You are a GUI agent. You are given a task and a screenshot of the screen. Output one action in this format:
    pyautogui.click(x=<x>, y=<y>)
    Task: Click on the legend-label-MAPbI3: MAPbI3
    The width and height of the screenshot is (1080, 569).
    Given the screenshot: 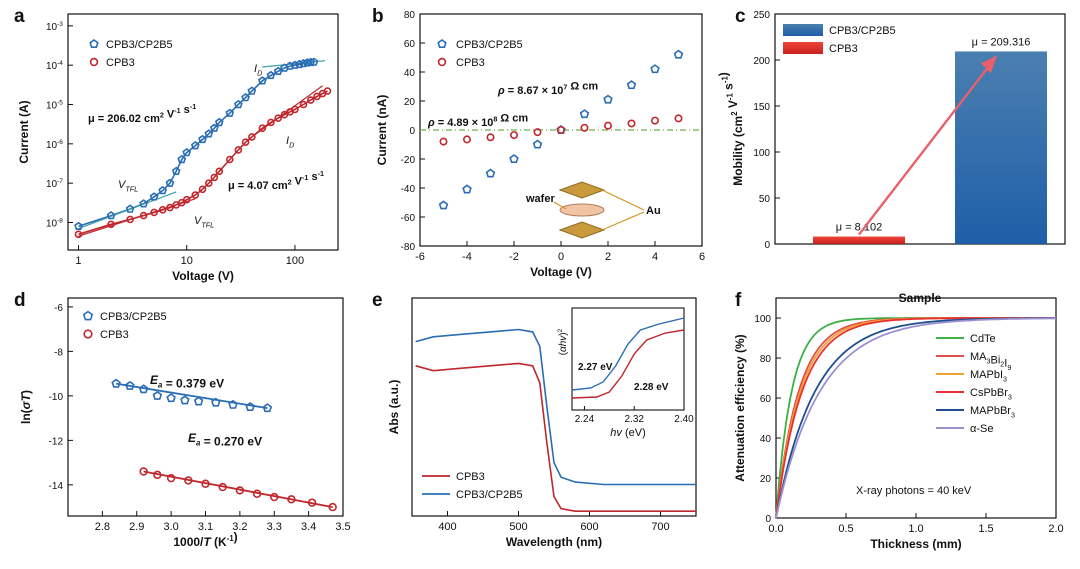 What is the action you would take?
    pyautogui.click(x=988, y=376)
    